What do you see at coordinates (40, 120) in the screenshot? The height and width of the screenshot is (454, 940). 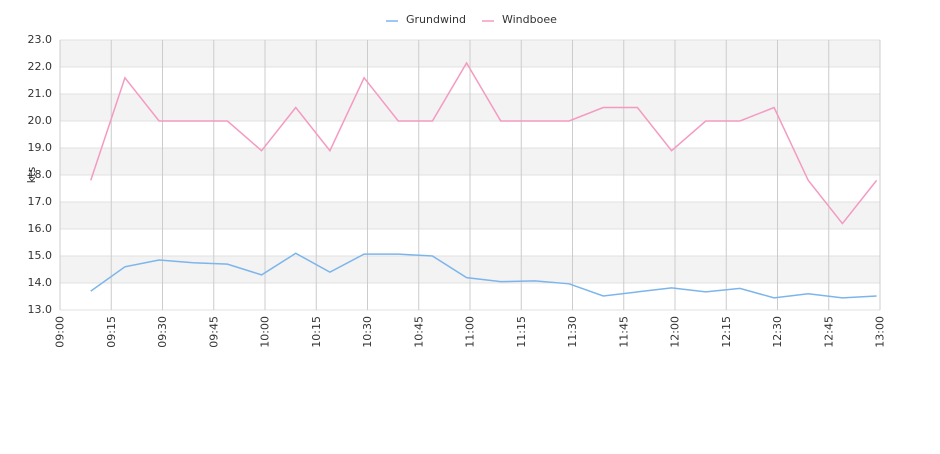 I see `y-tick-label: 20.0` at bounding box center [40, 120].